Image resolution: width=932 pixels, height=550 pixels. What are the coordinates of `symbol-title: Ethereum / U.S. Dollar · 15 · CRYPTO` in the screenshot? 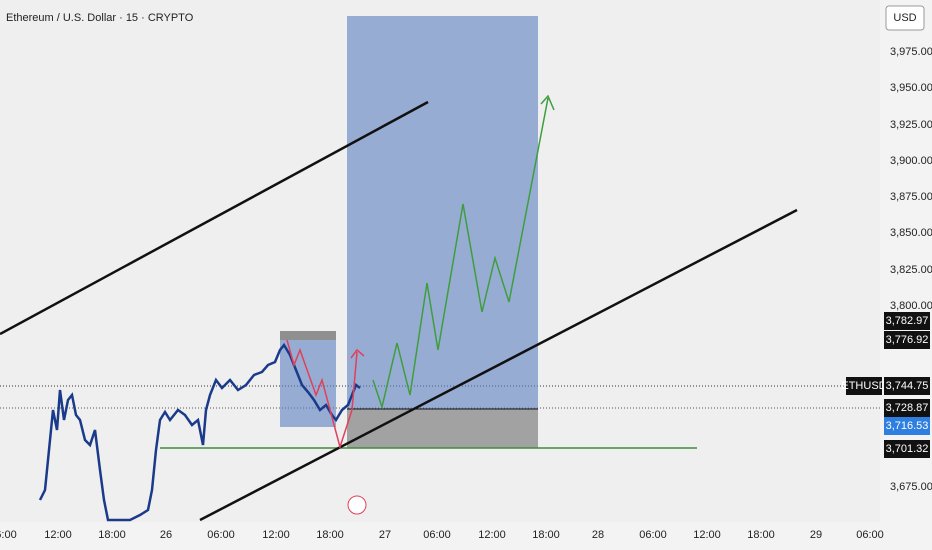 It's located at (100, 18).